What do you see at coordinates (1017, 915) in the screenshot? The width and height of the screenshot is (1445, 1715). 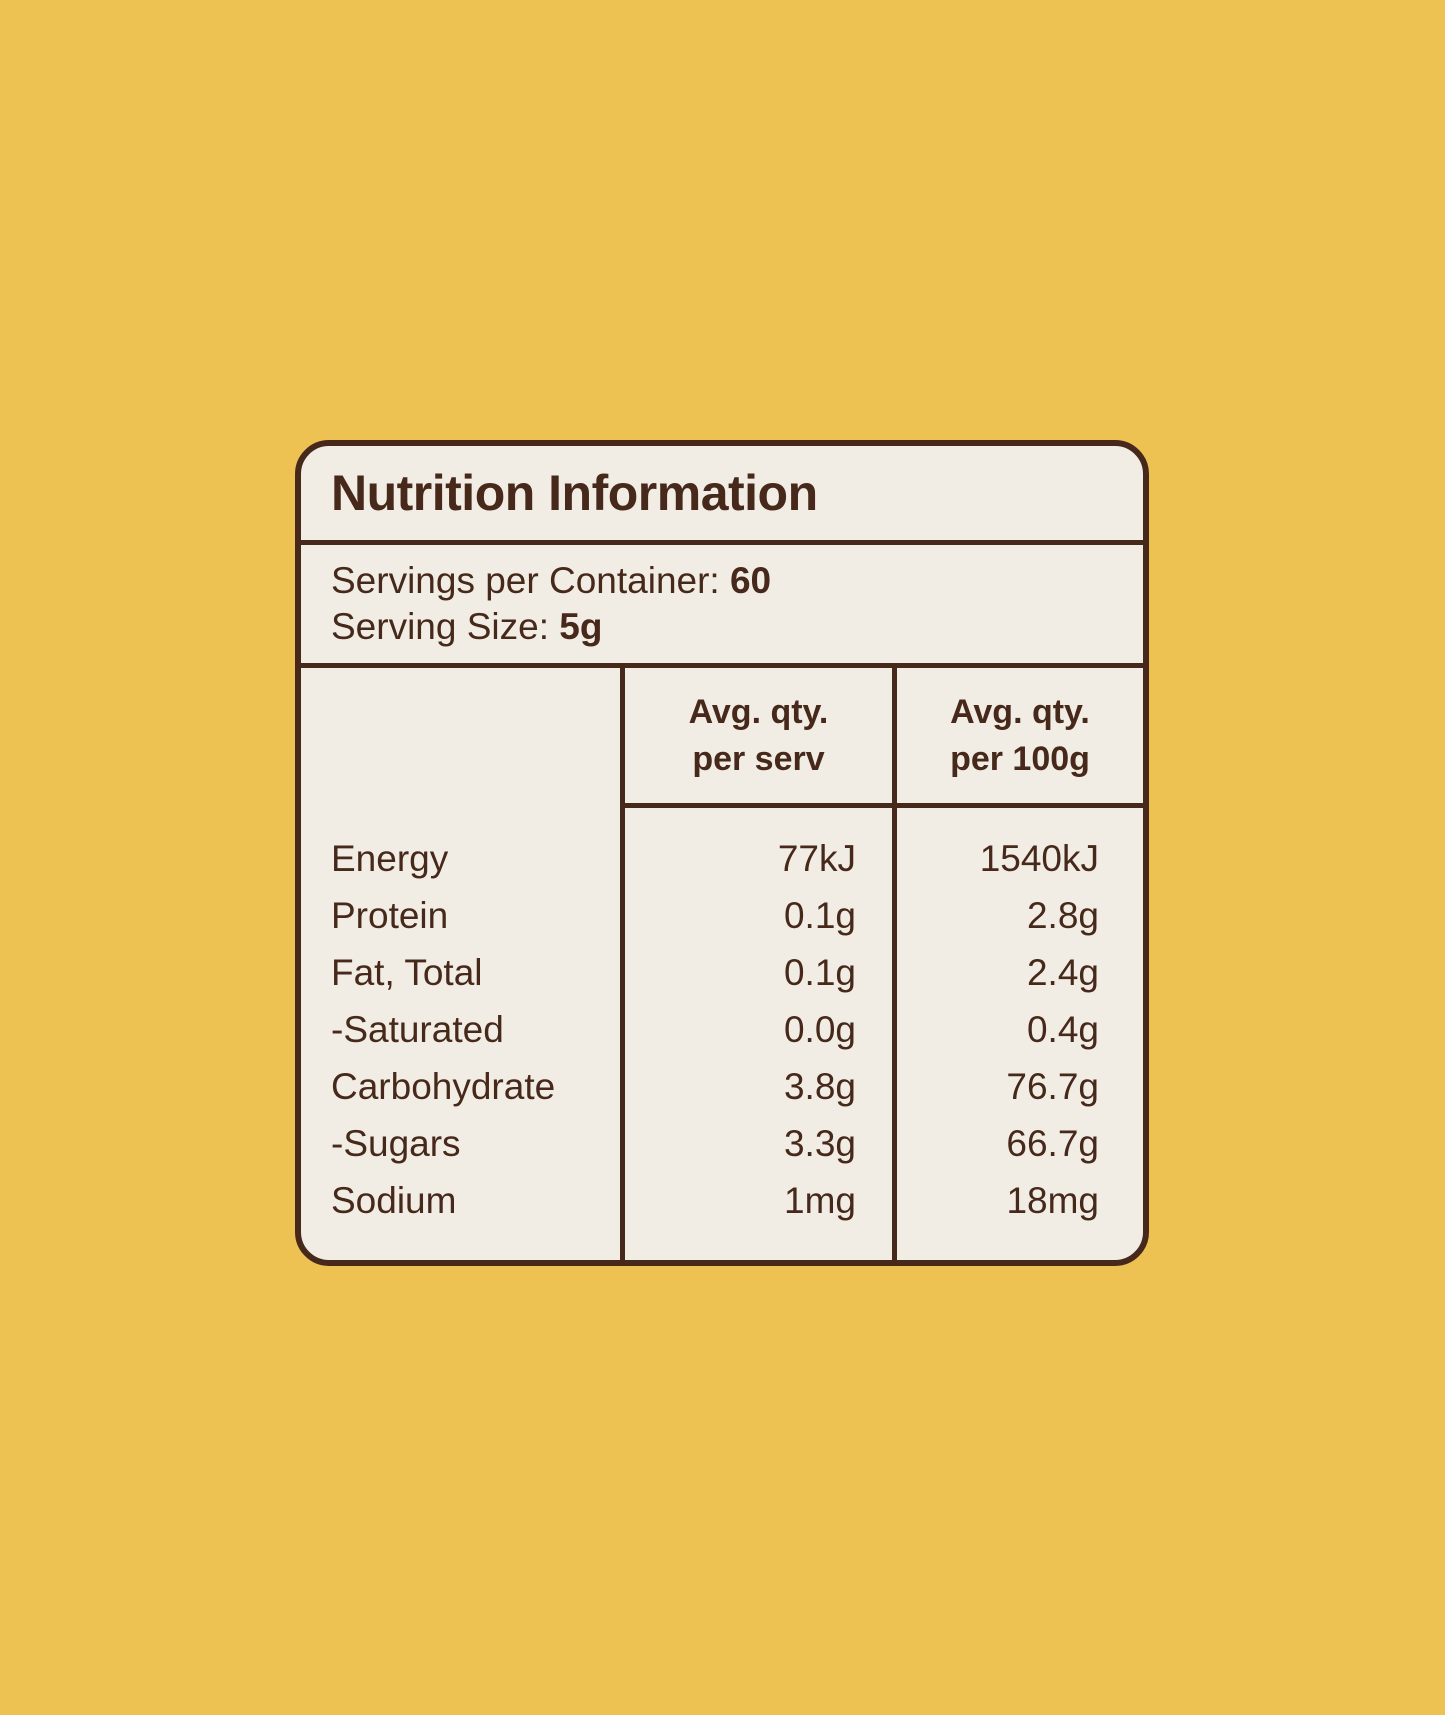 I see `row-protein-per-100g: 2.8g` at bounding box center [1017, 915].